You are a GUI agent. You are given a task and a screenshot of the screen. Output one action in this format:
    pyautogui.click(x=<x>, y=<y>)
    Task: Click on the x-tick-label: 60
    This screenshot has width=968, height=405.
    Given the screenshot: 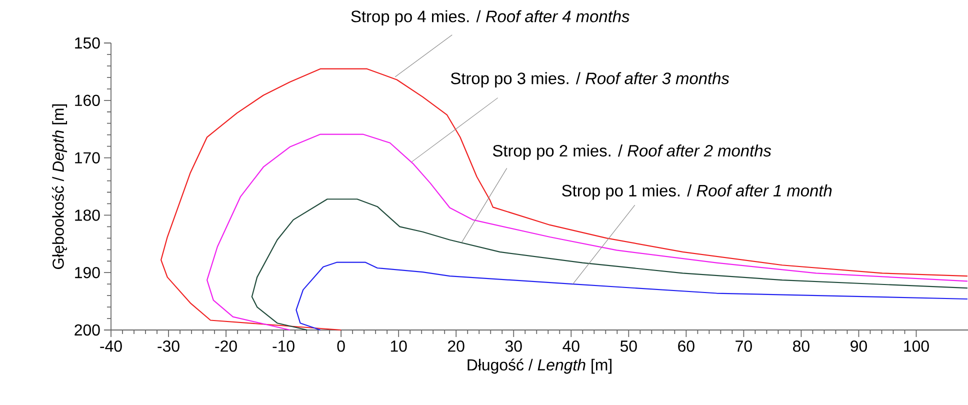 What is the action you would take?
    pyautogui.click(x=686, y=346)
    